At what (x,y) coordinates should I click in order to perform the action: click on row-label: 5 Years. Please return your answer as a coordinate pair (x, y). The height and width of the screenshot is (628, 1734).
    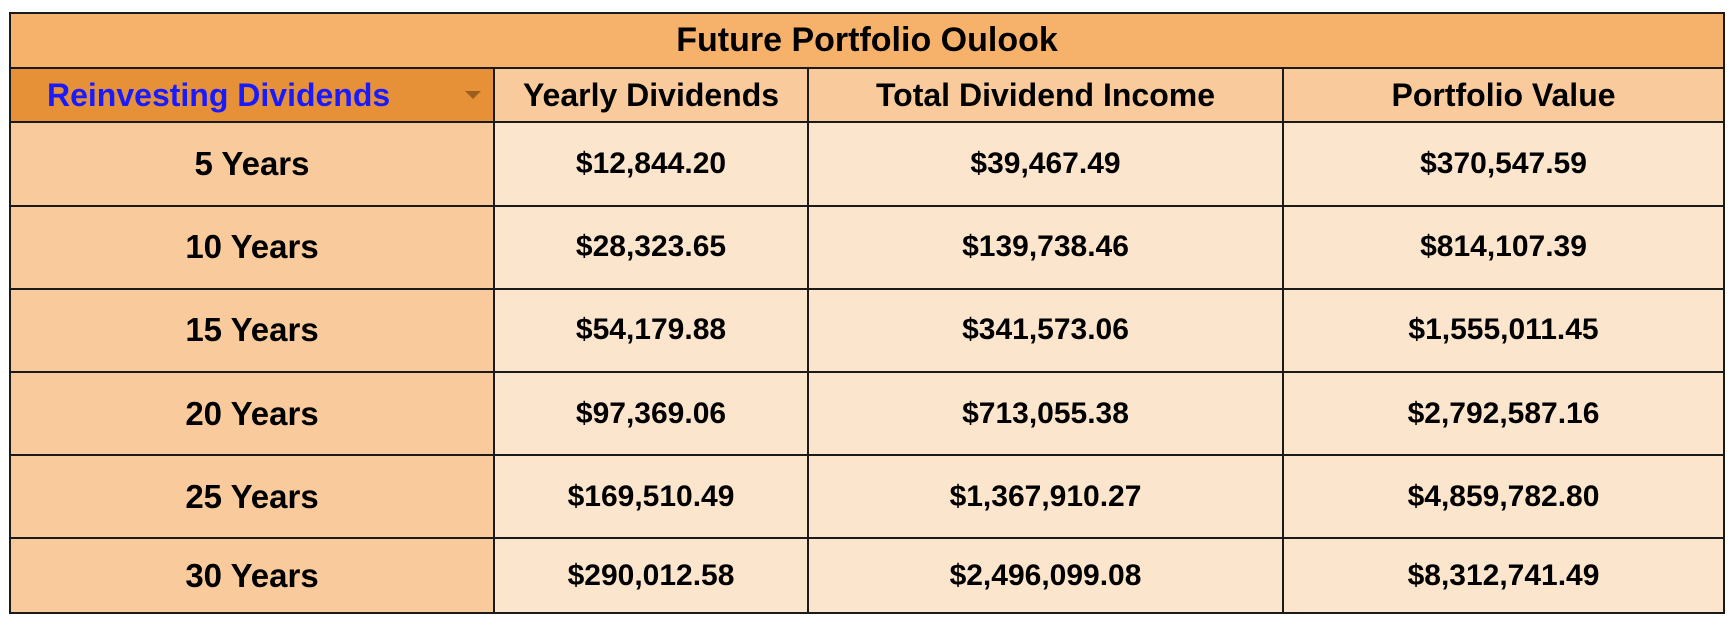
    Looking at the image, I should click on (252, 164).